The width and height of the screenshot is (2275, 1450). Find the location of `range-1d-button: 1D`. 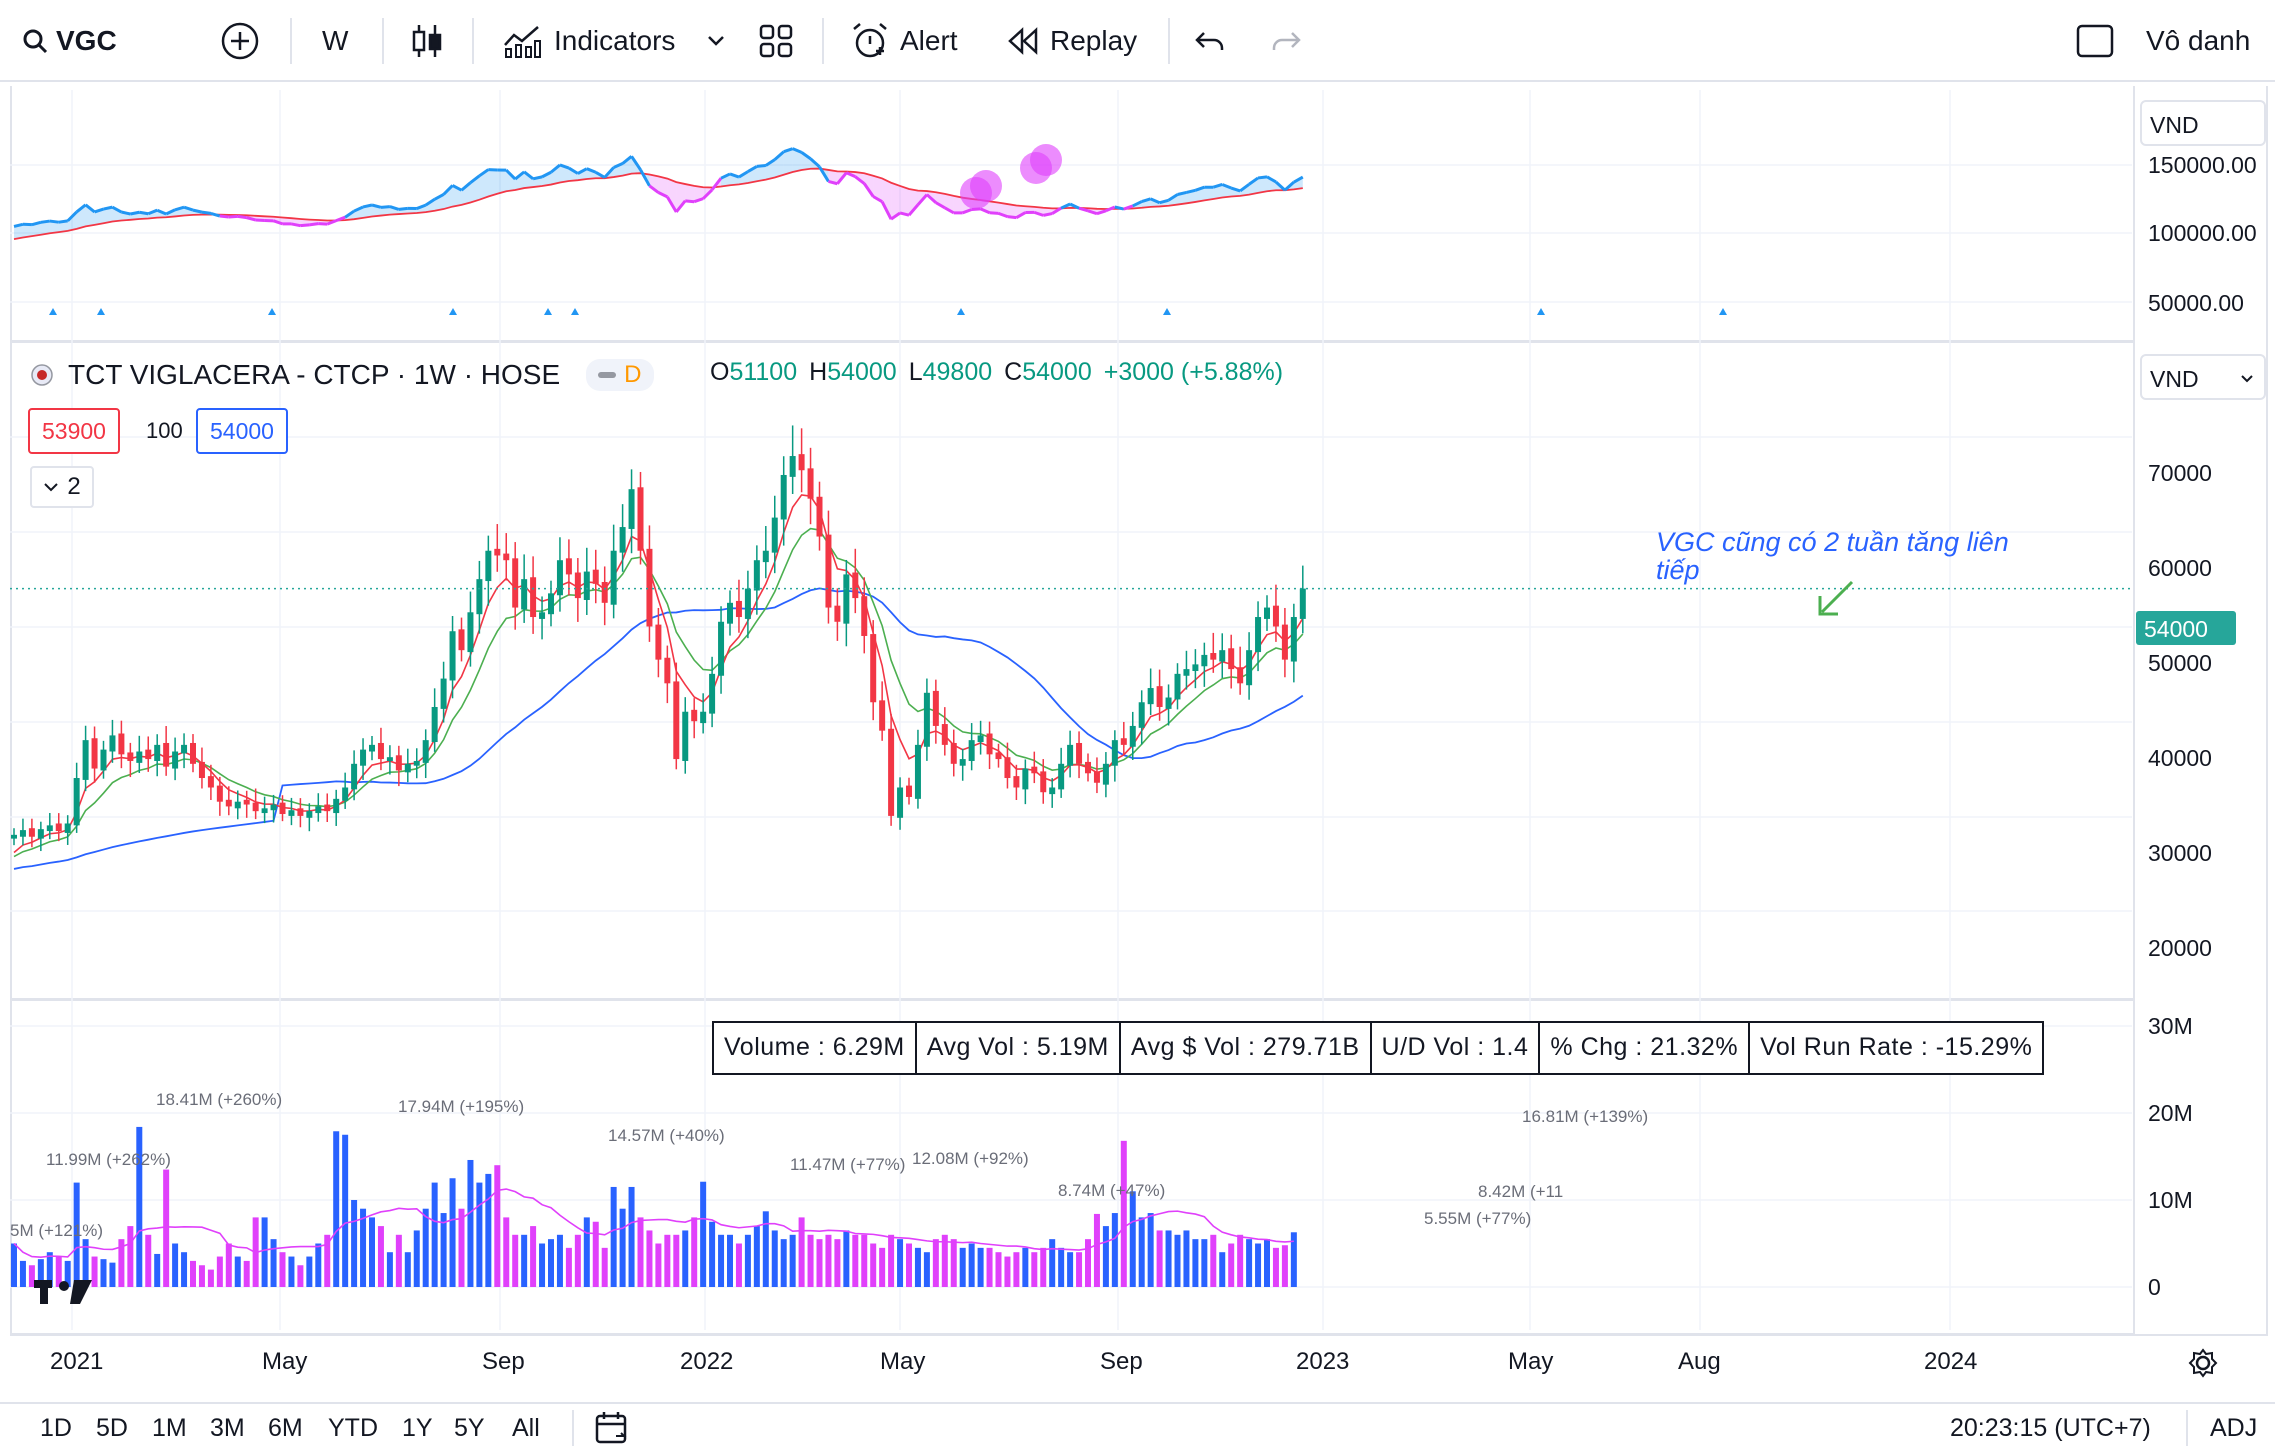

range-1d-button: 1D is located at coordinates (56, 1428).